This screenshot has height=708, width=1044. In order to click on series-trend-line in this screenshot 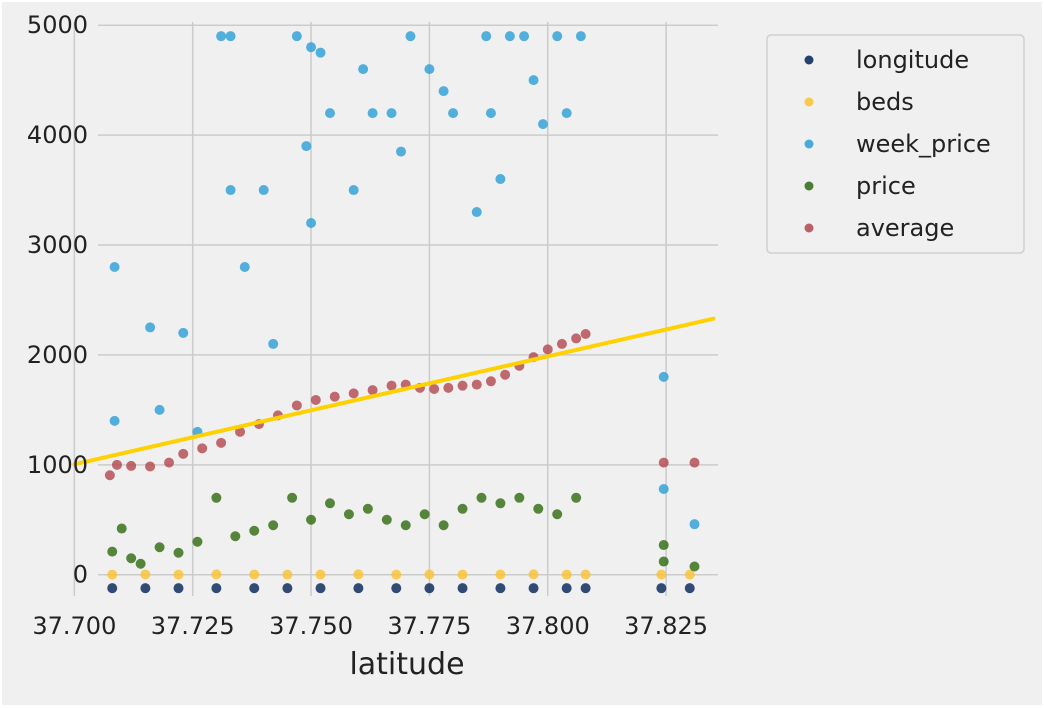, I will do `click(394, 391)`.